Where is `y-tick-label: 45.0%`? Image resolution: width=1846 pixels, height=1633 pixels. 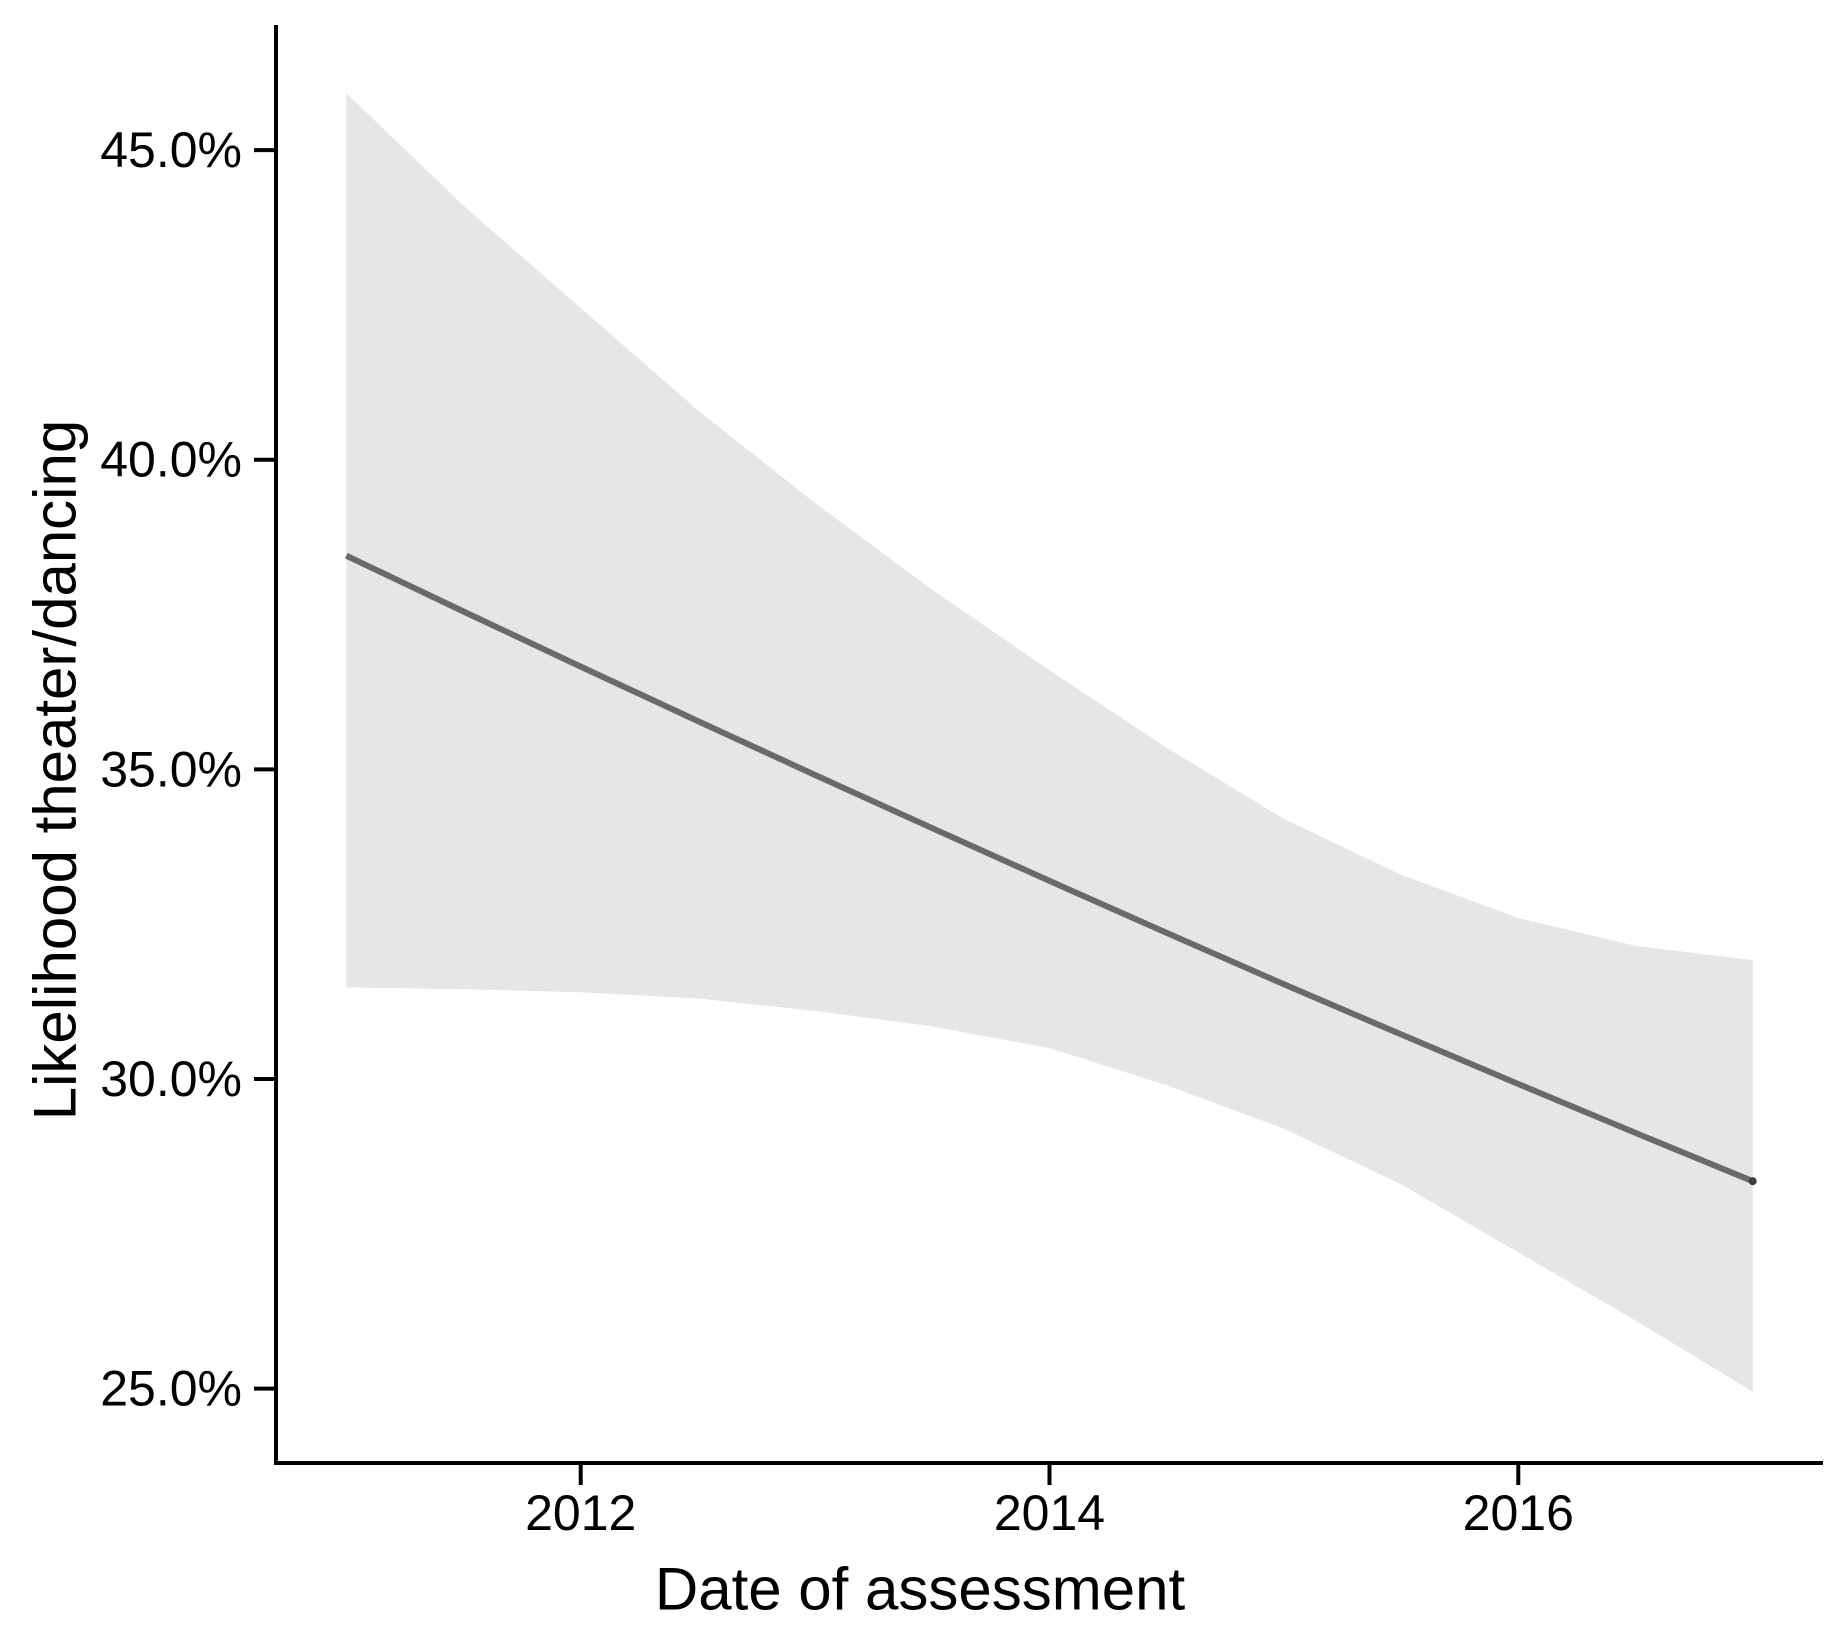 y-tick-label: 45.0% is located at coordinates (171, 150).